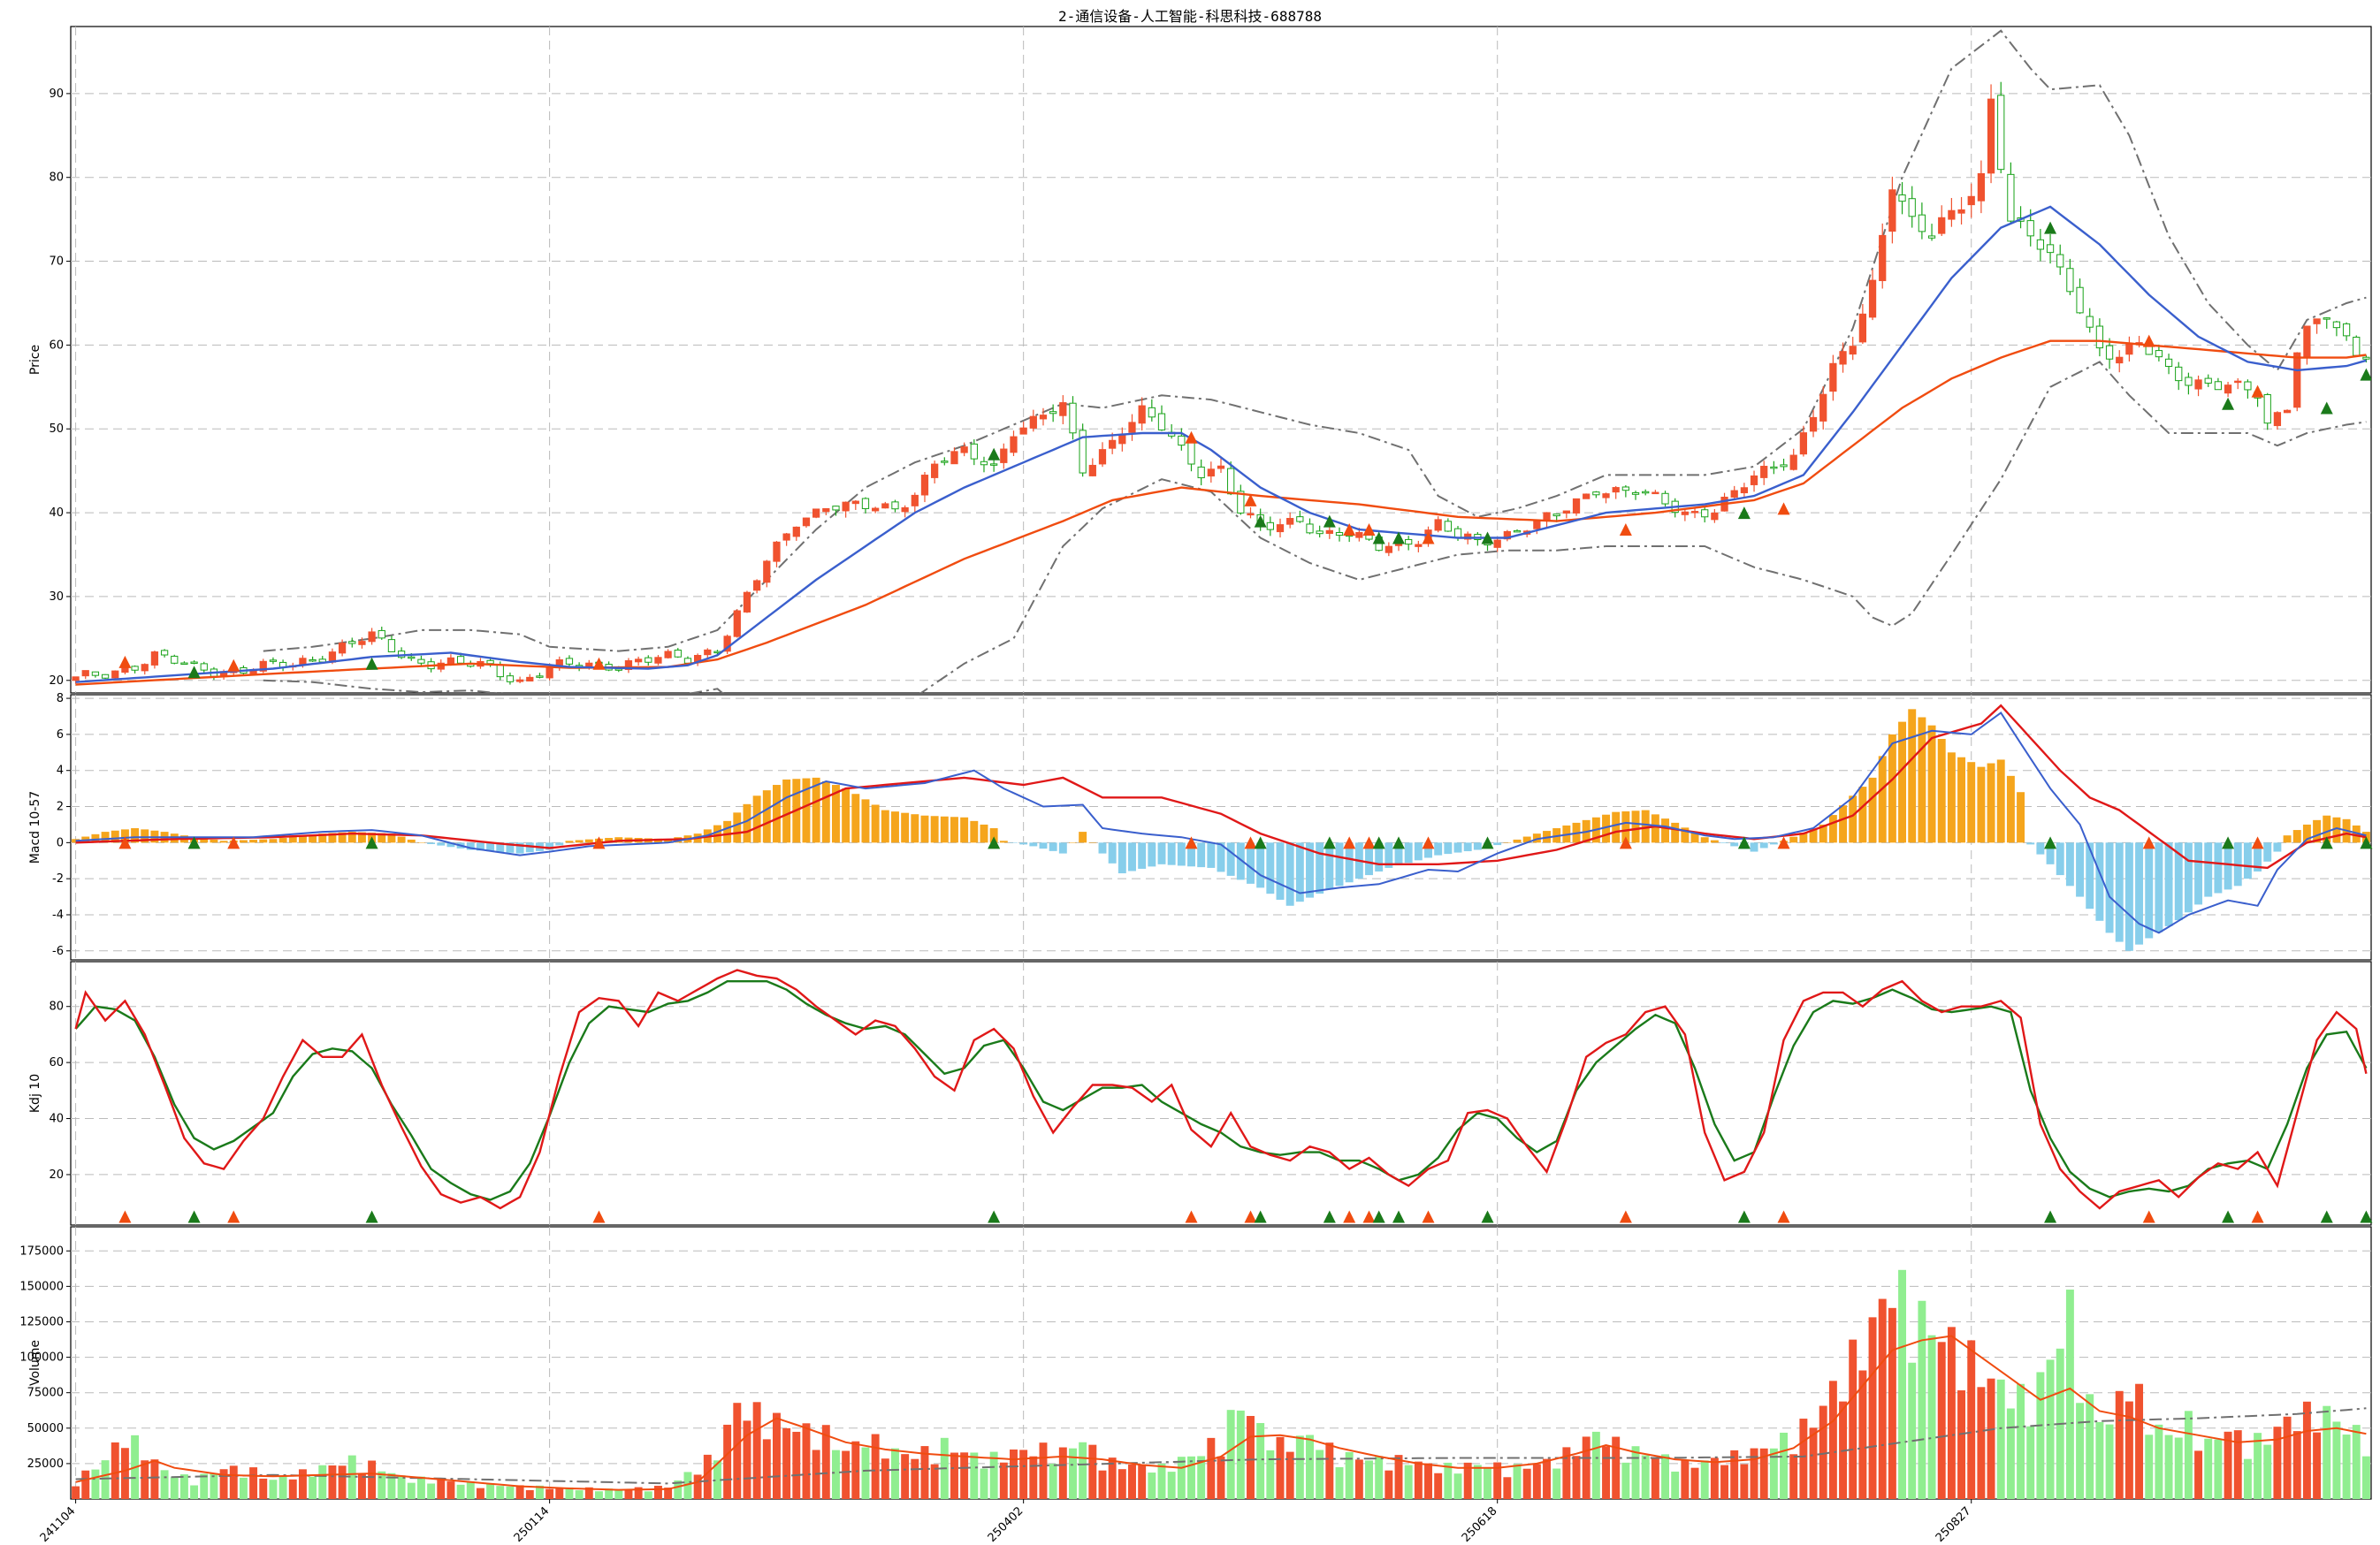 The height and width of the screenshot is (1545, 2380). What do you see at coordinates (45, 1428) in the screenshot?
I see `y-tick-label: 50000` at bounding box center [45, 1428].